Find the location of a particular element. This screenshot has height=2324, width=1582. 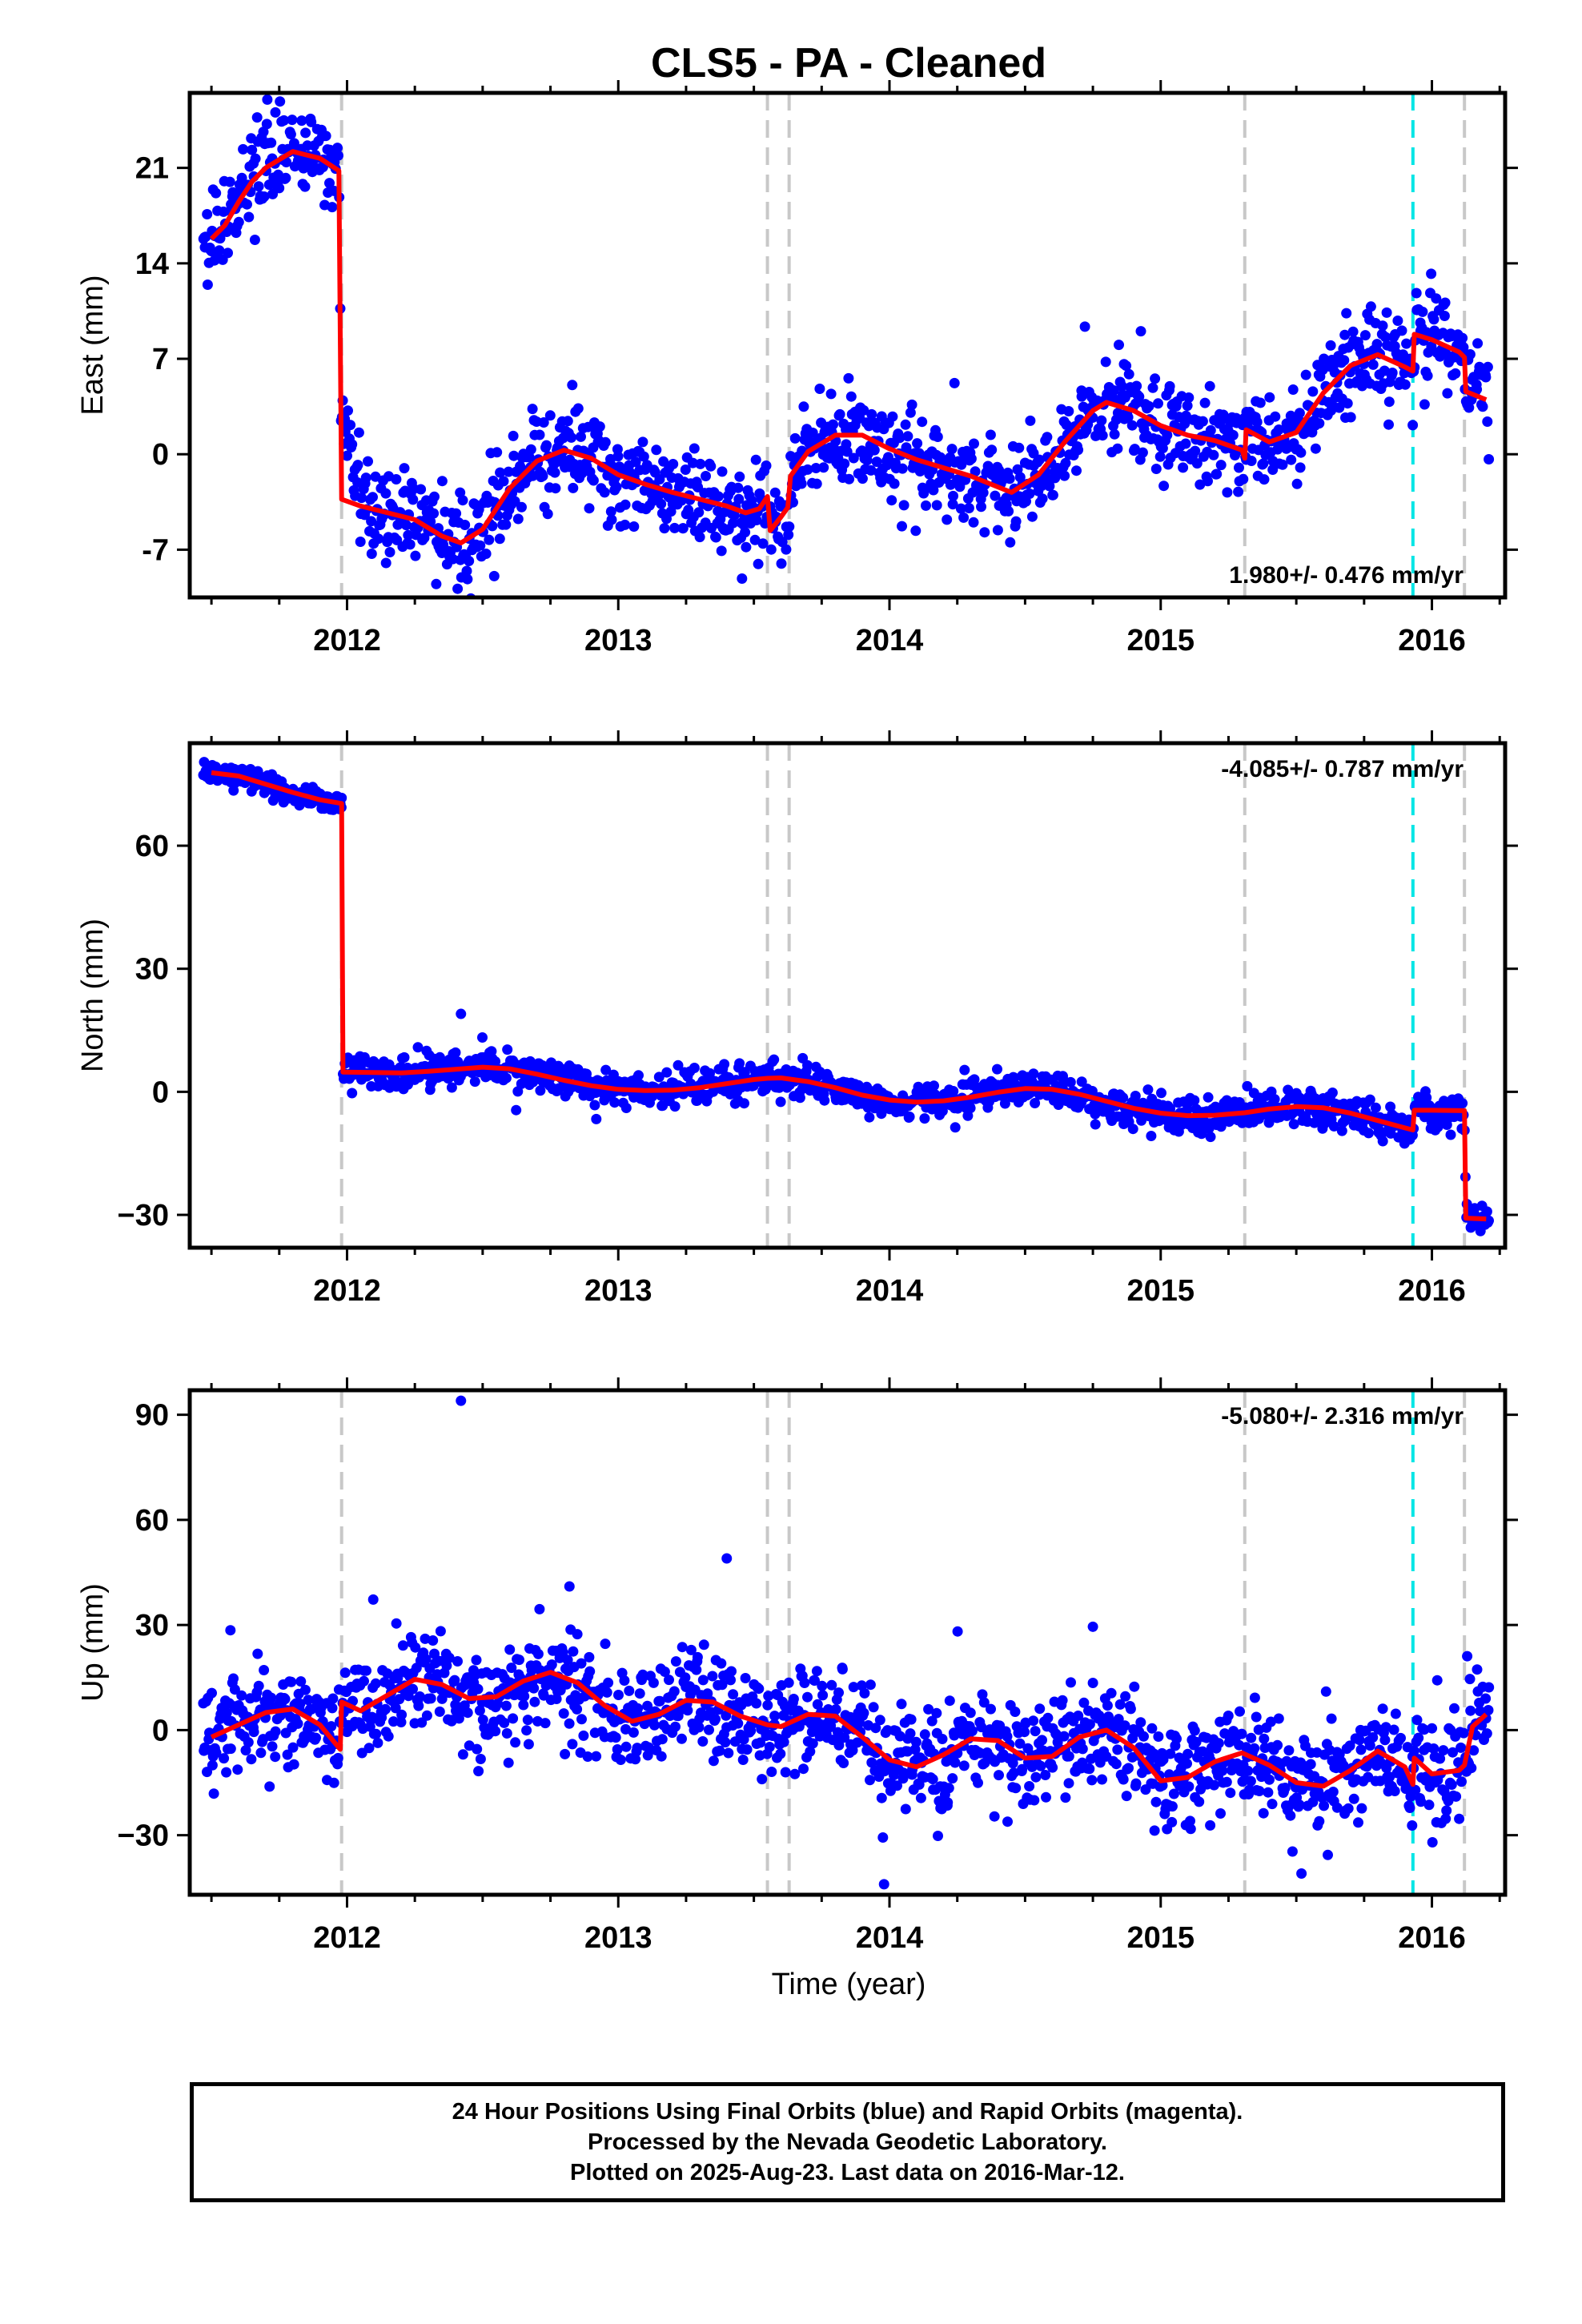

north-y-axis-label: North (mm) is located at coordinates (93, 995).